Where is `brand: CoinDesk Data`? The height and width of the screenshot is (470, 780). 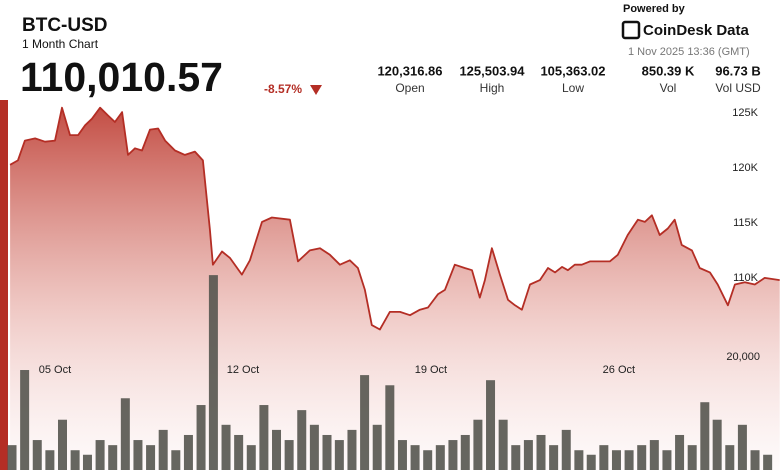 brand: CoinDesk Data is located at coordinates (696, 30).